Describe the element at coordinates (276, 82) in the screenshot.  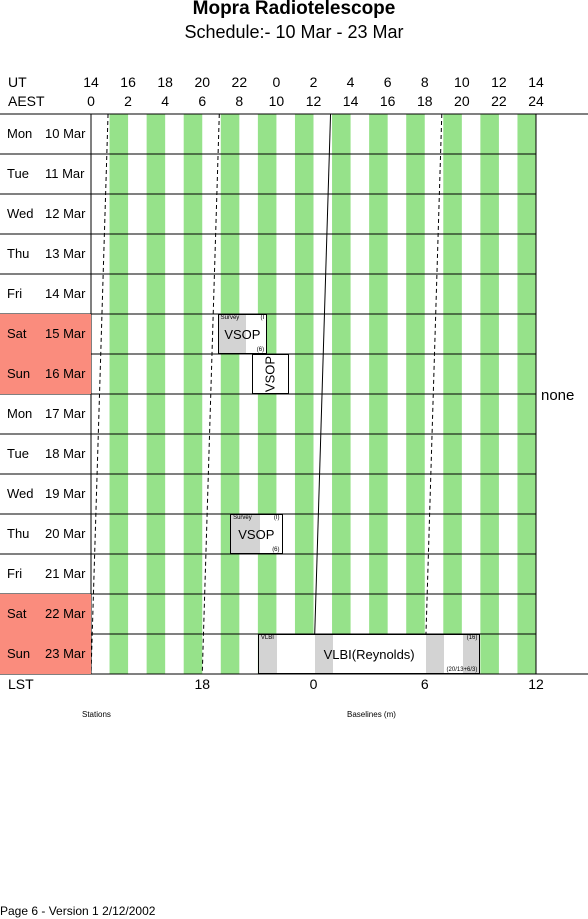
I see `ut-tick: 0` at that location.